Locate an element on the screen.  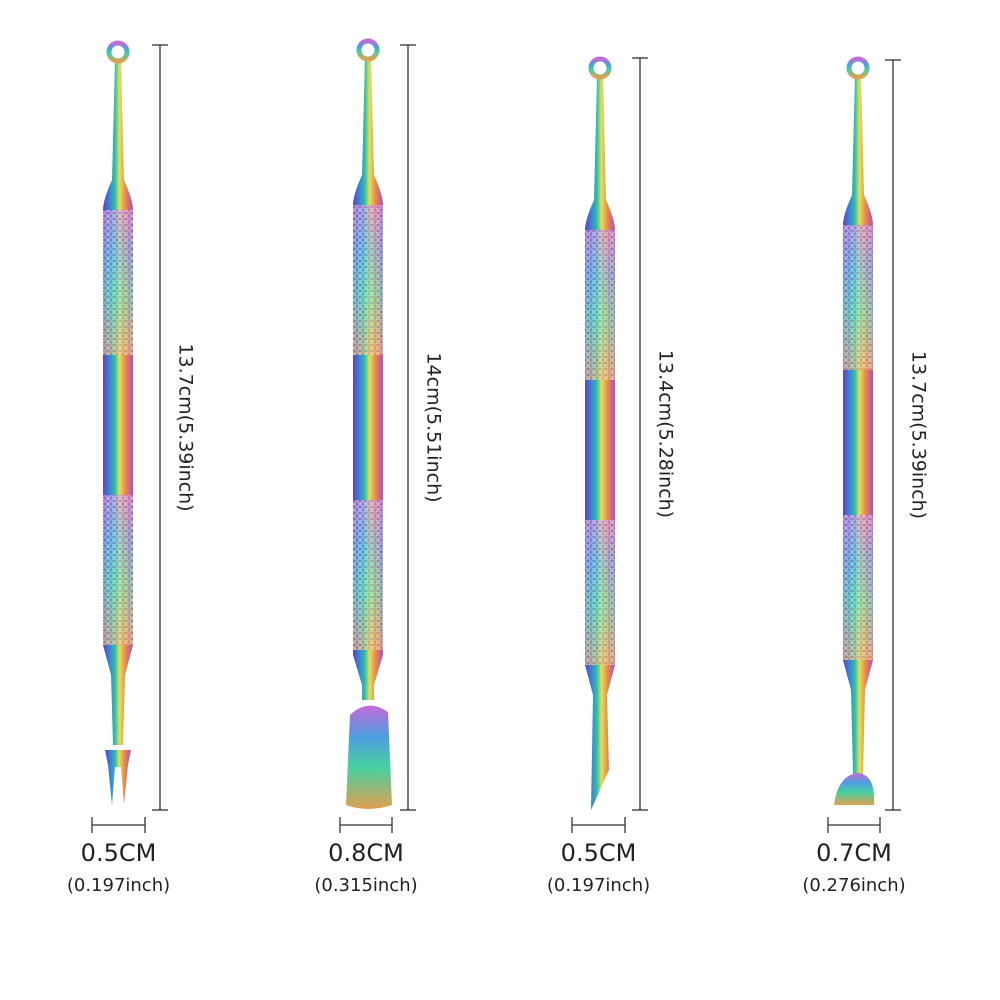
length-label: 13.4cm(5.28inch) is located at coordinates (666, 434).